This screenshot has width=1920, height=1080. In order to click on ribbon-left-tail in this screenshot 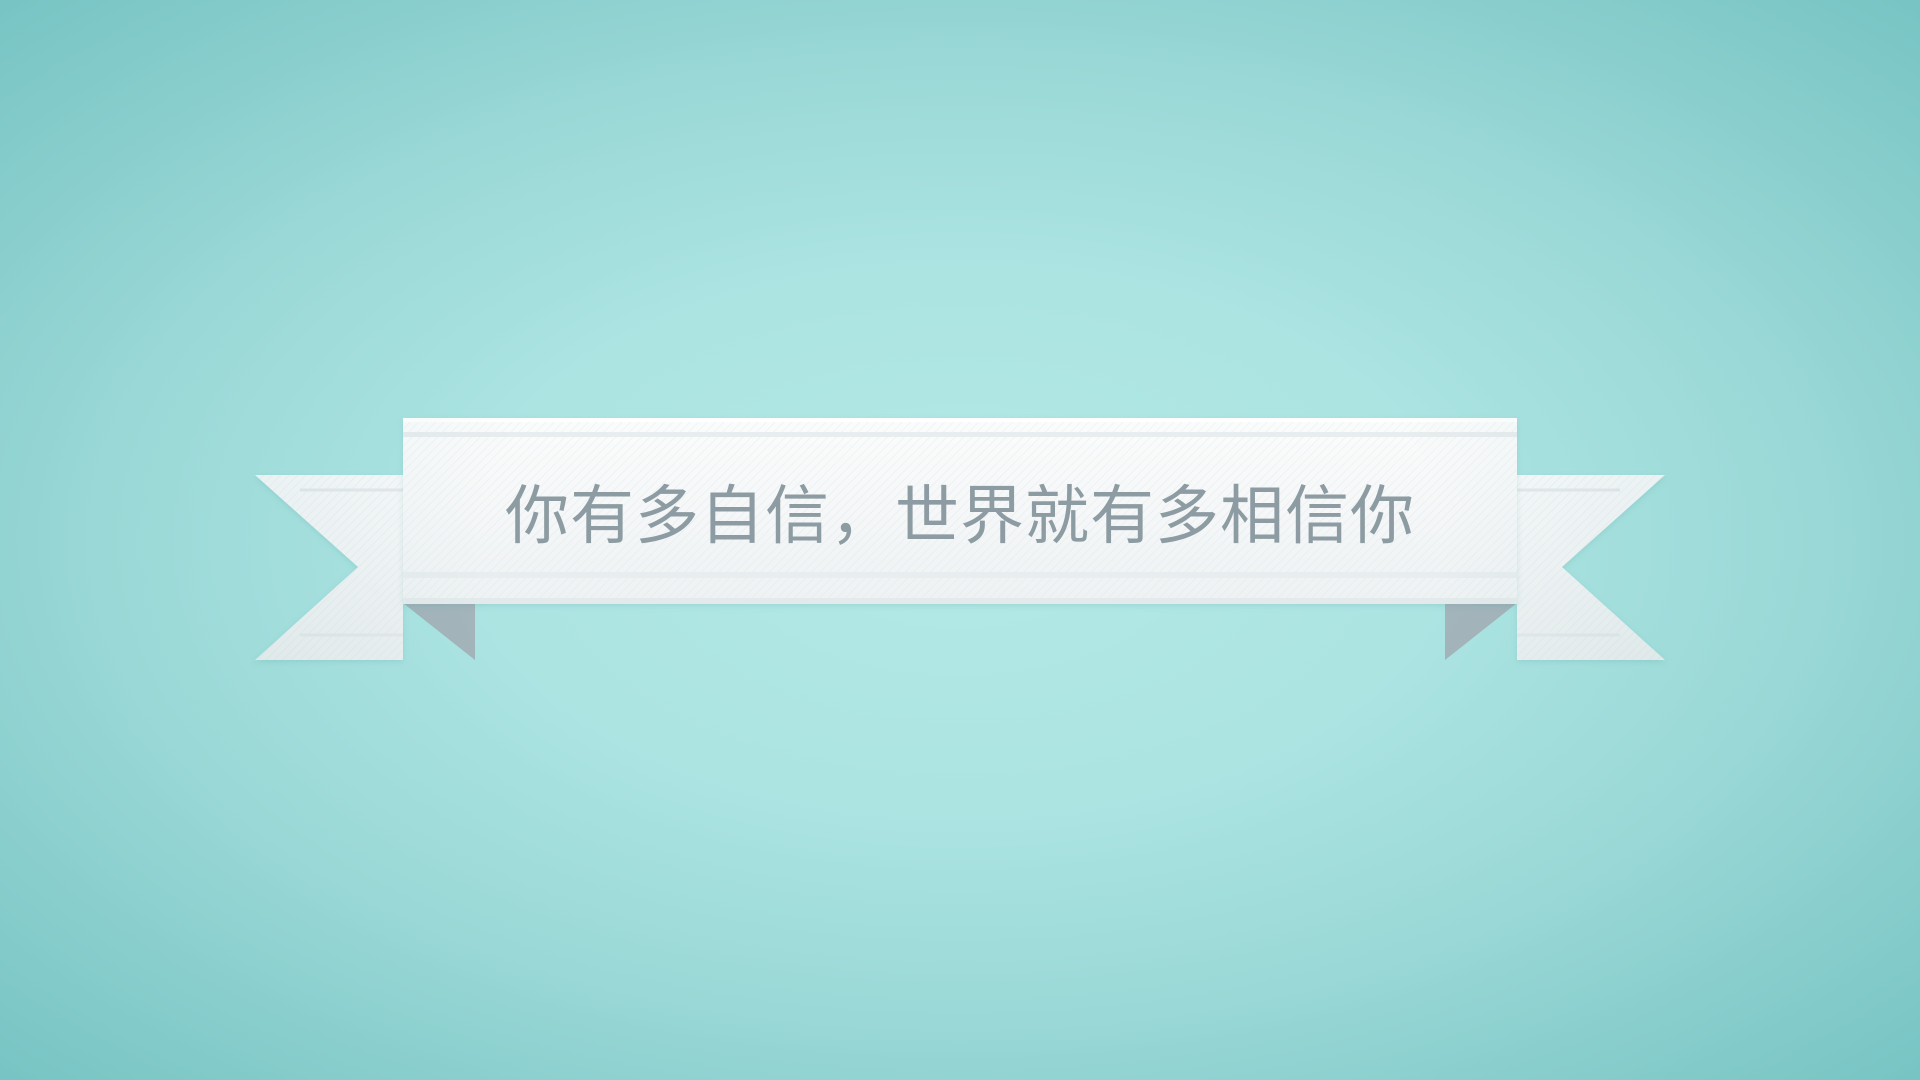, I will do `click(329, 567)`.